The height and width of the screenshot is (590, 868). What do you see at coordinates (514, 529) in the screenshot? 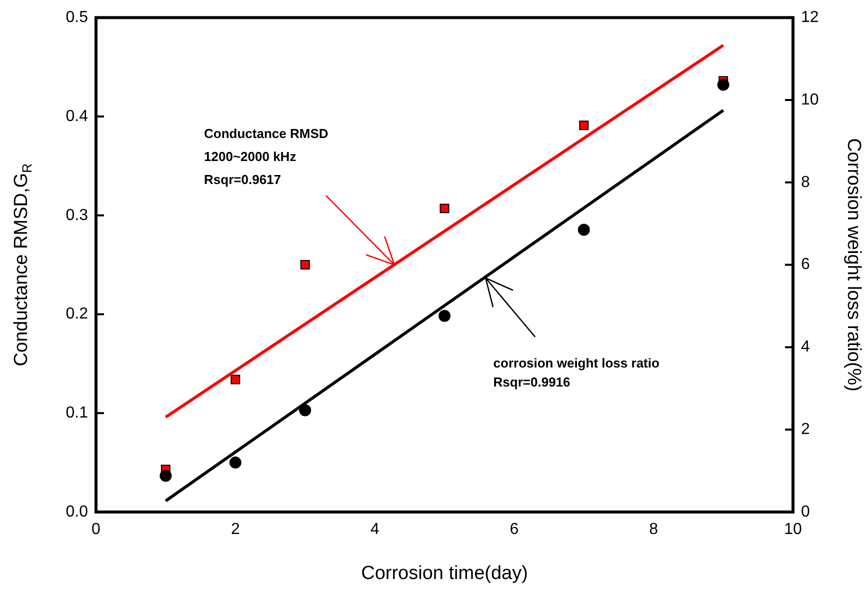
I see `x-tick-label: 6` at bounding box center [514, 529].